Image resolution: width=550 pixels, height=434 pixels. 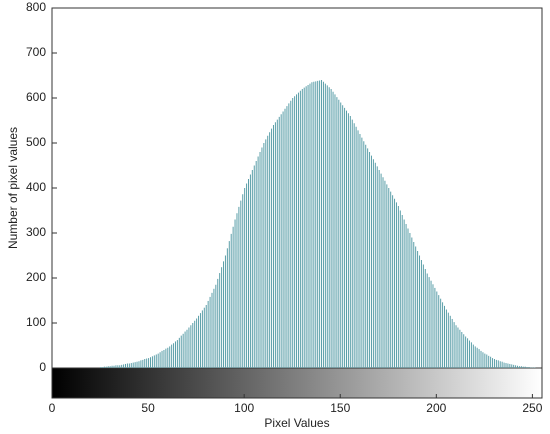 I want to click on x-axis-label: Pixel Values, so click(x=296, y=423).